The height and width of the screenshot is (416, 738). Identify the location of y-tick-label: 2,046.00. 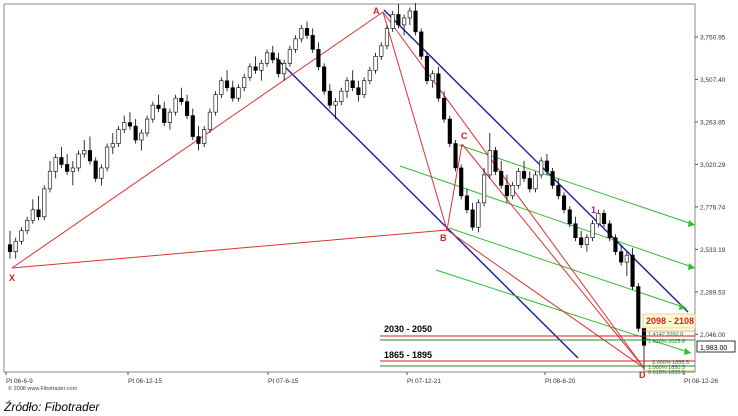
(713, 335).